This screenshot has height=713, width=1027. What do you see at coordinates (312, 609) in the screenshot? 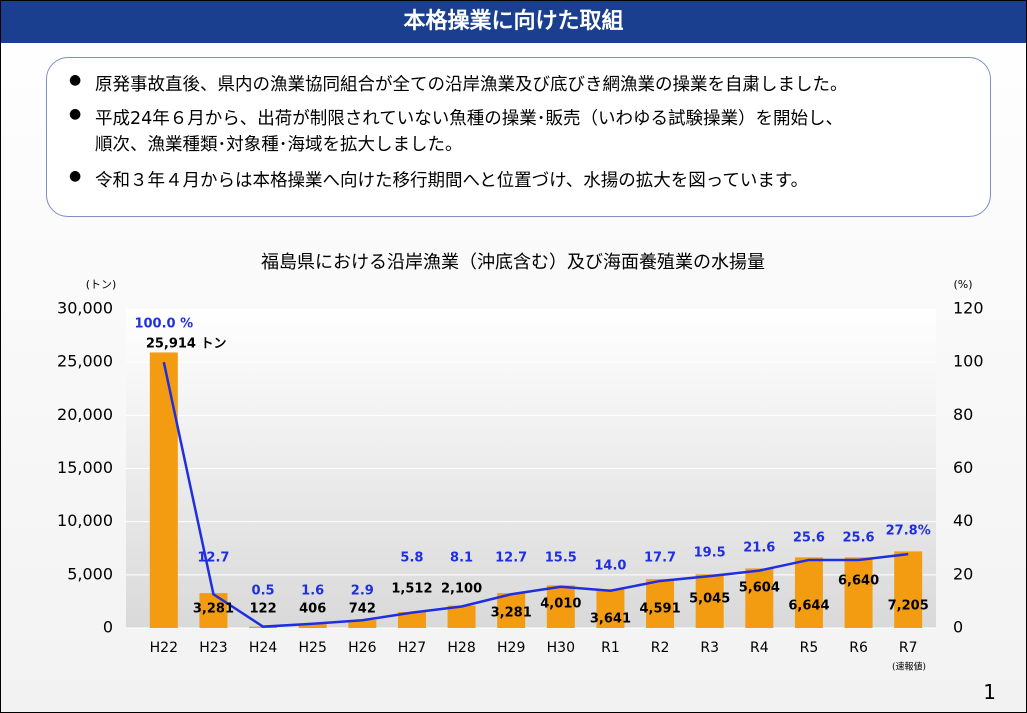
I see `bar-value-label: 406` at bounding box center [312, 609].